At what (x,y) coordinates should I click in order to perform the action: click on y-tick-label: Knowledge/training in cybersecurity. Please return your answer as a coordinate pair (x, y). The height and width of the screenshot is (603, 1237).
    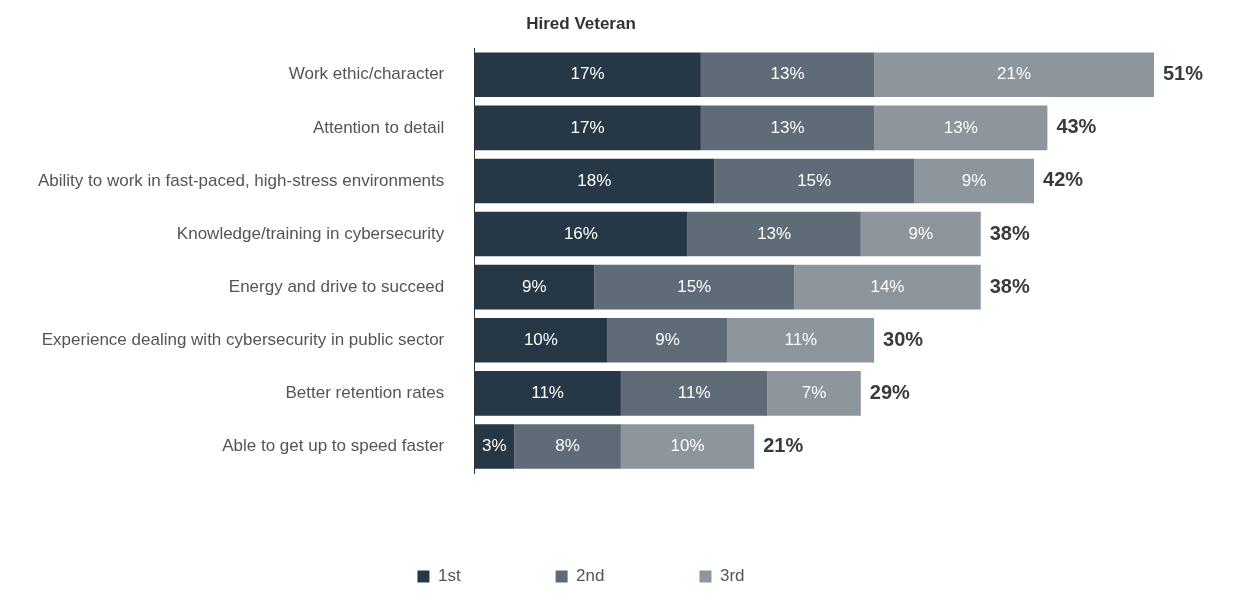
    Looking at the image, I should click on (310, 233).